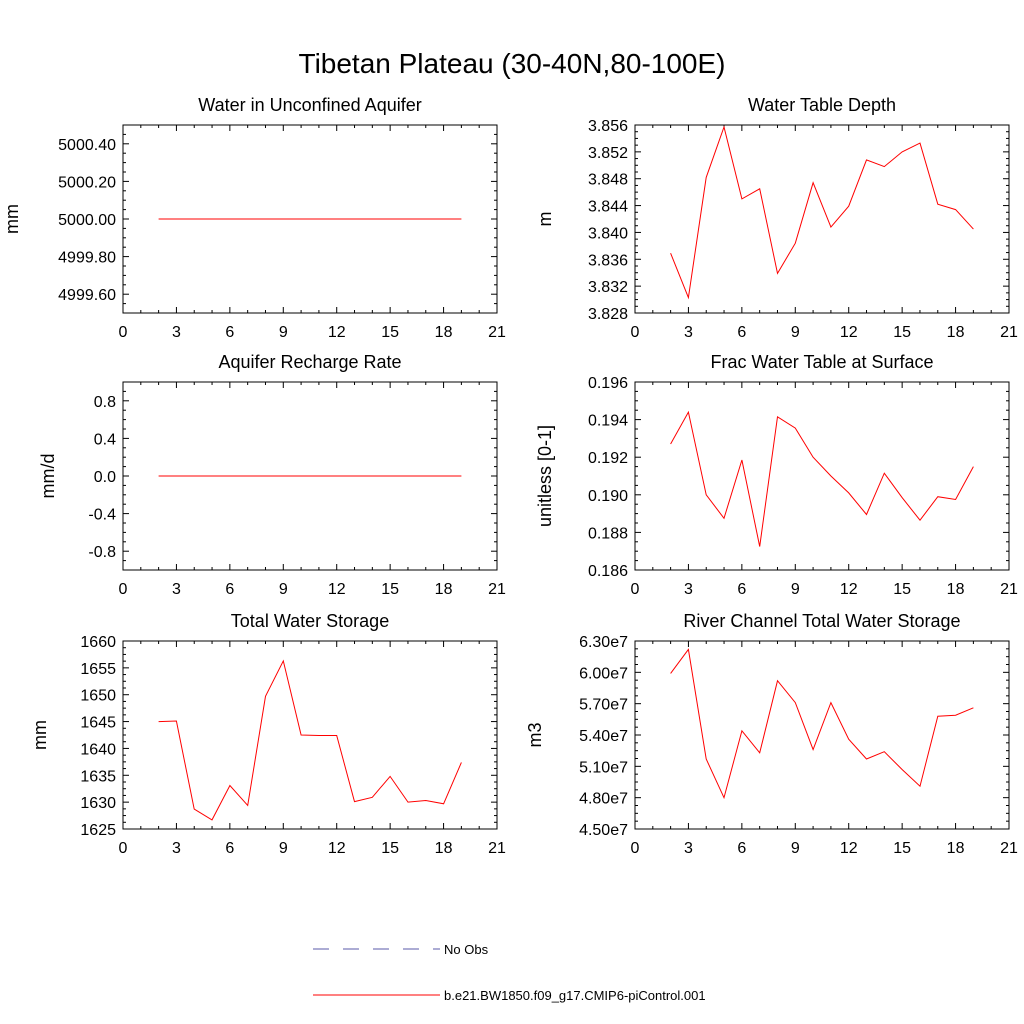  I want to click on y-tick-label: 3.848, so click(608, 180).